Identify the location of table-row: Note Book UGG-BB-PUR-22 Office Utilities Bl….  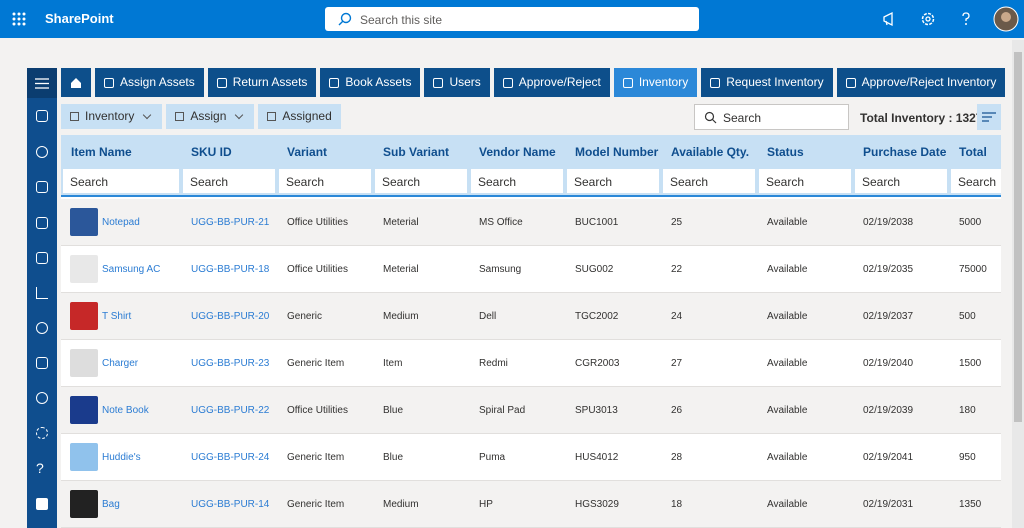
(531, 410).